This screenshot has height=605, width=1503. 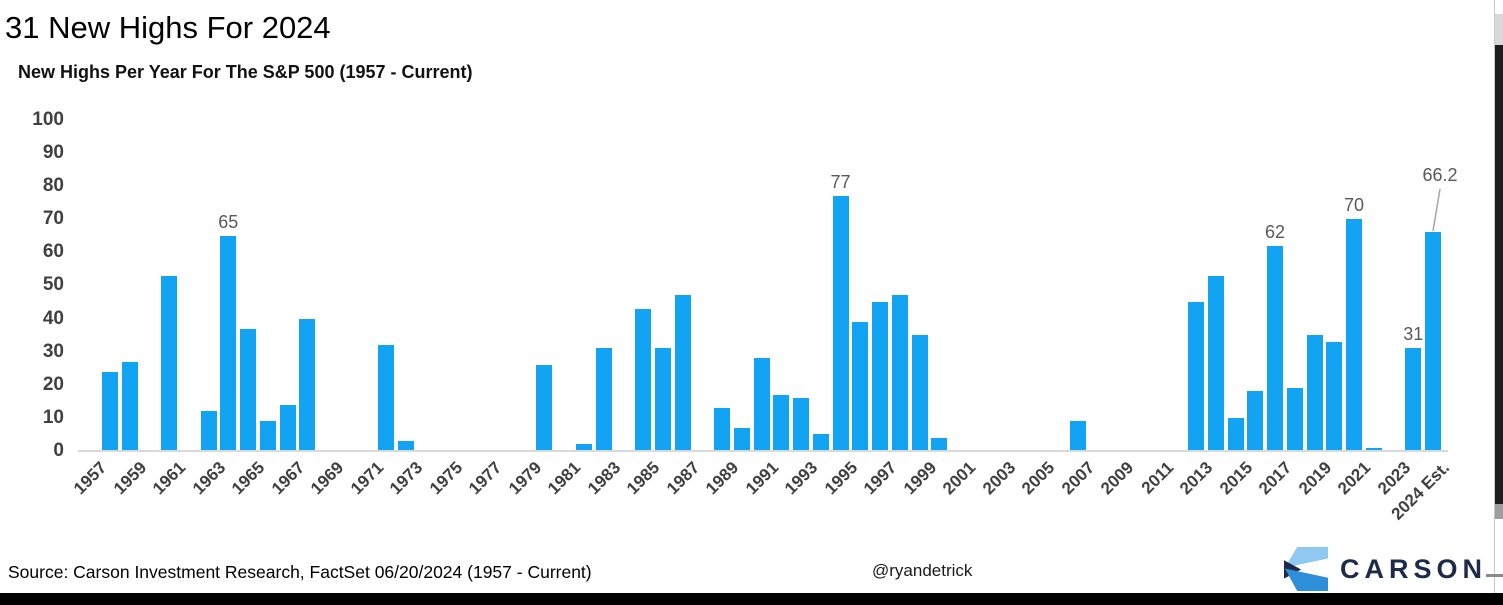 What do you see at coordinates (1334, 396) in the screenshot?
I see `bar-2020` at bounding box center [1334, 396].